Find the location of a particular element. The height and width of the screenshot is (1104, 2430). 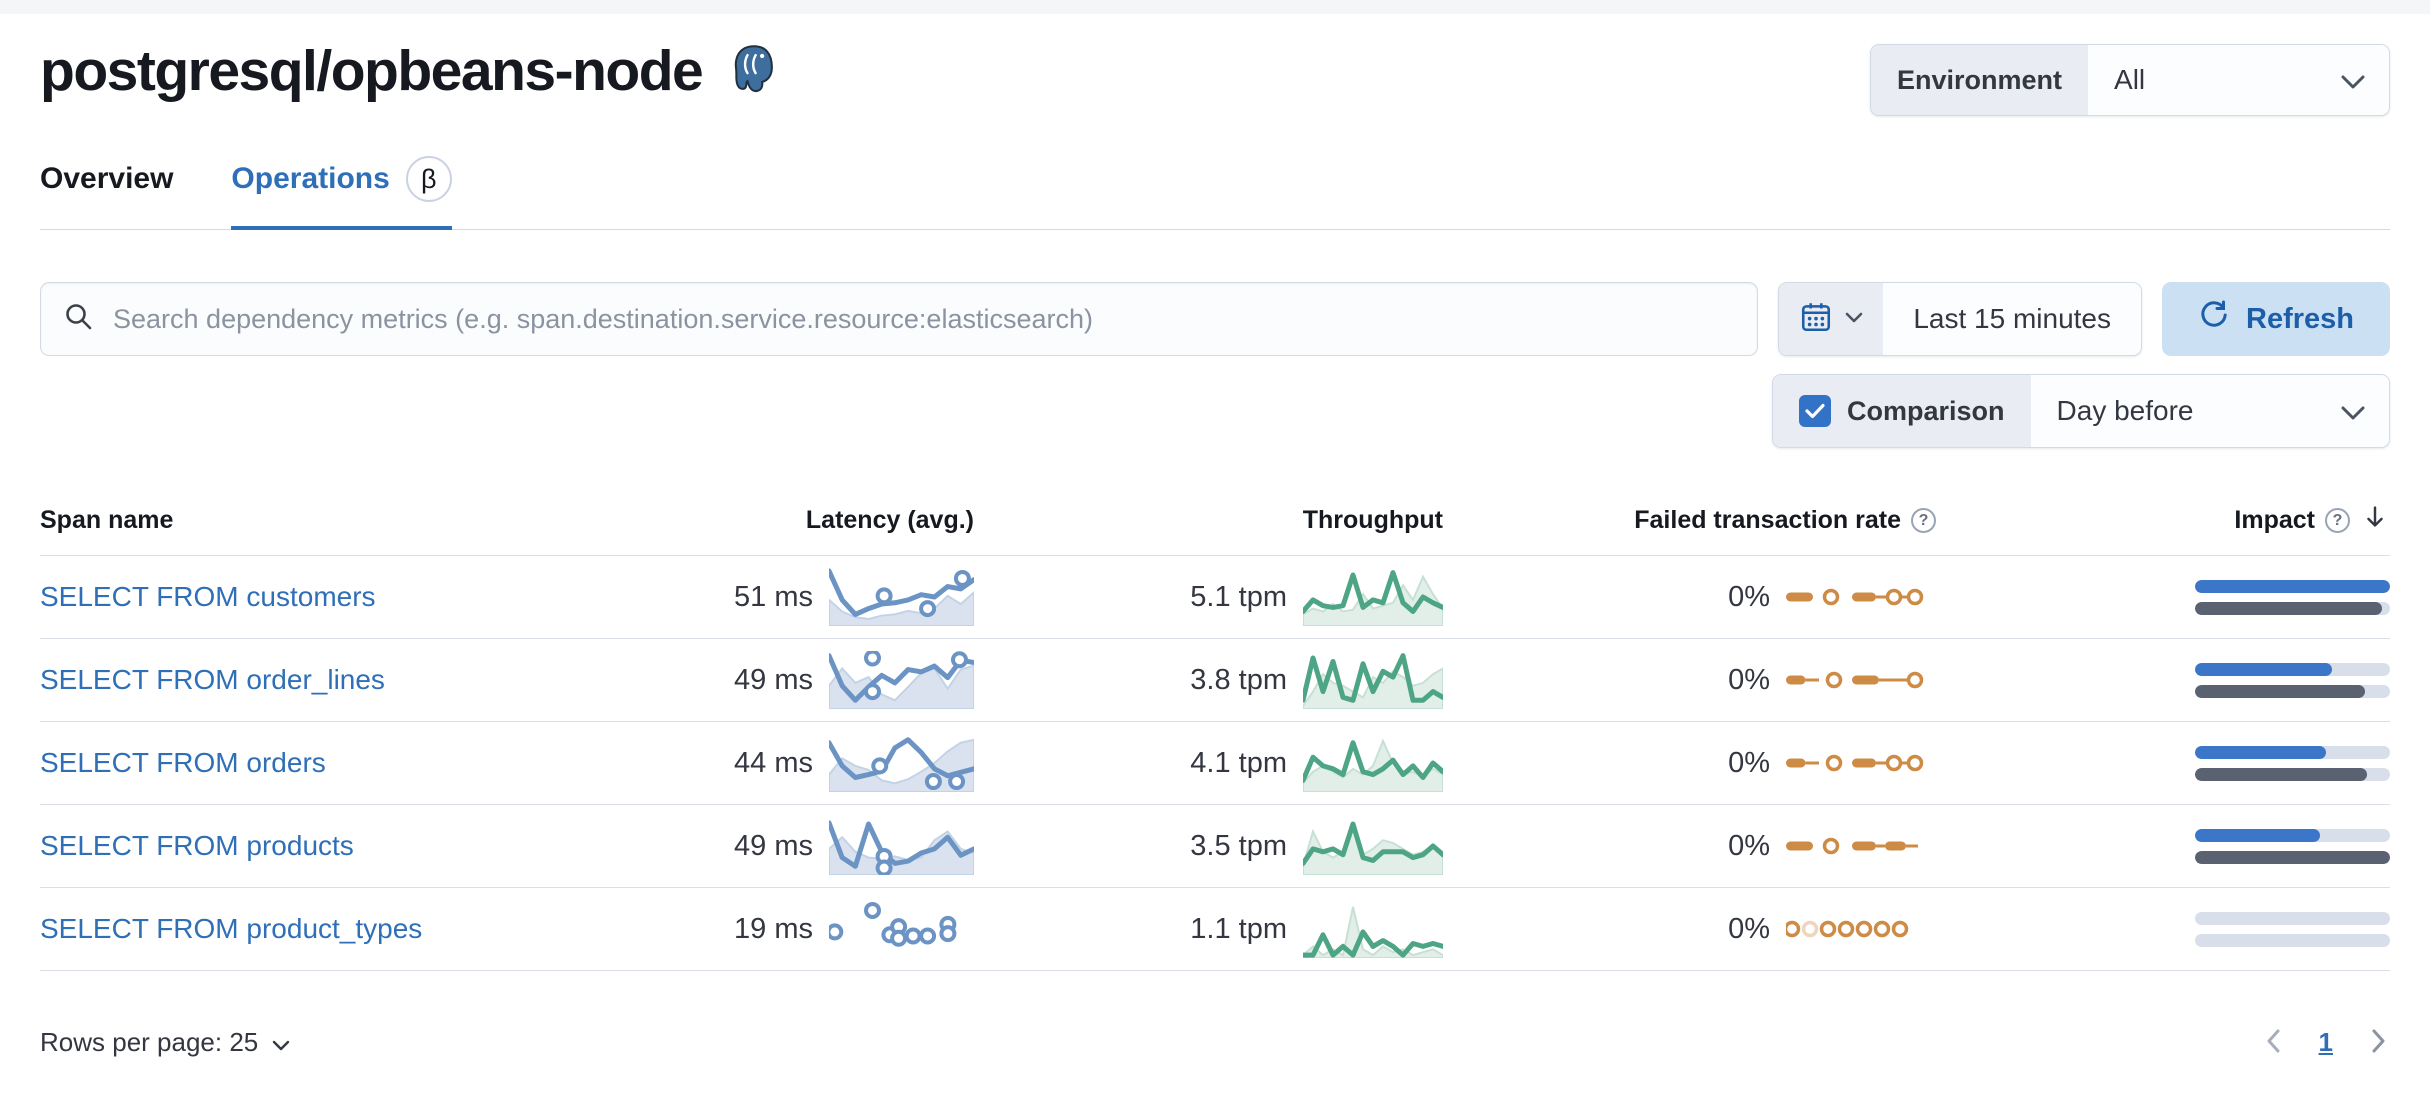

tabs: Overview Operations β is located at coordinates (1215, 193).